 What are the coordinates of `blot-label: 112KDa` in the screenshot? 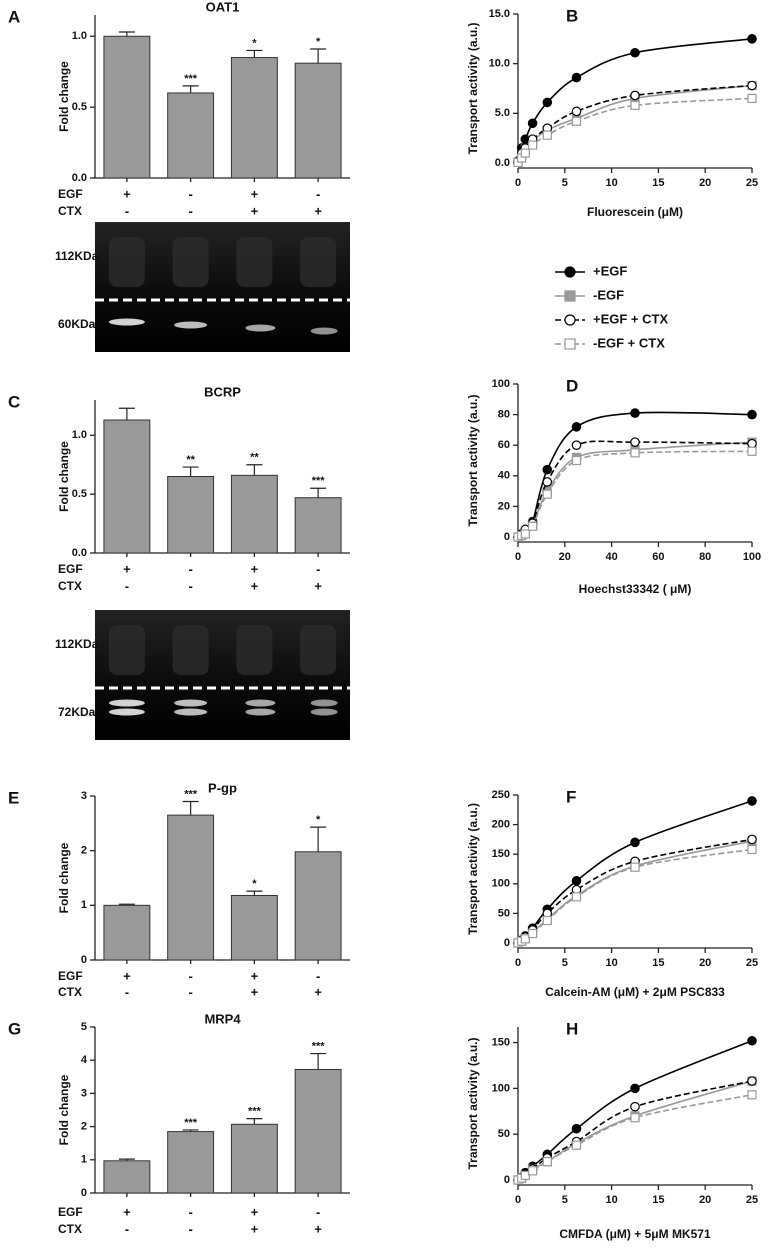 It's located at (77, 256).